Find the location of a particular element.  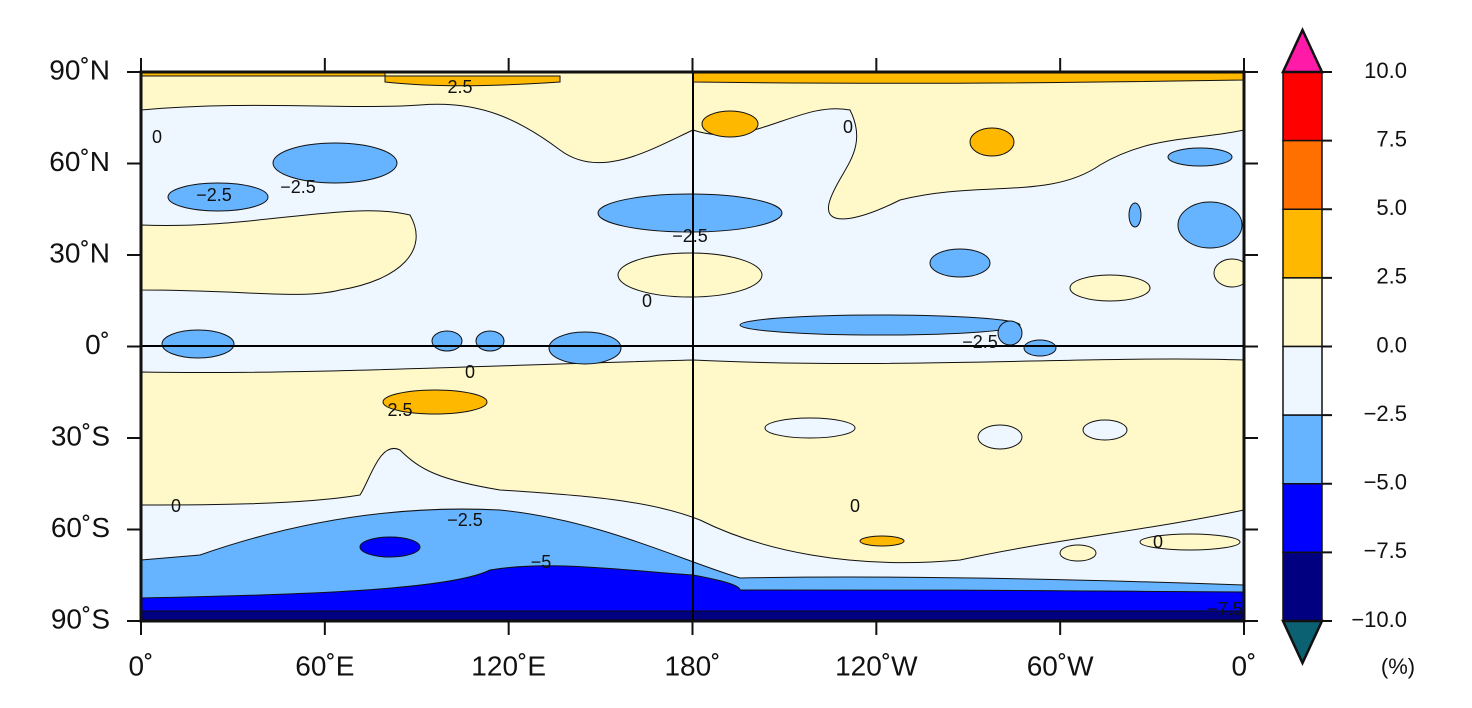

colorbar-label: 5.0 is located at coordinates (1391, 207).